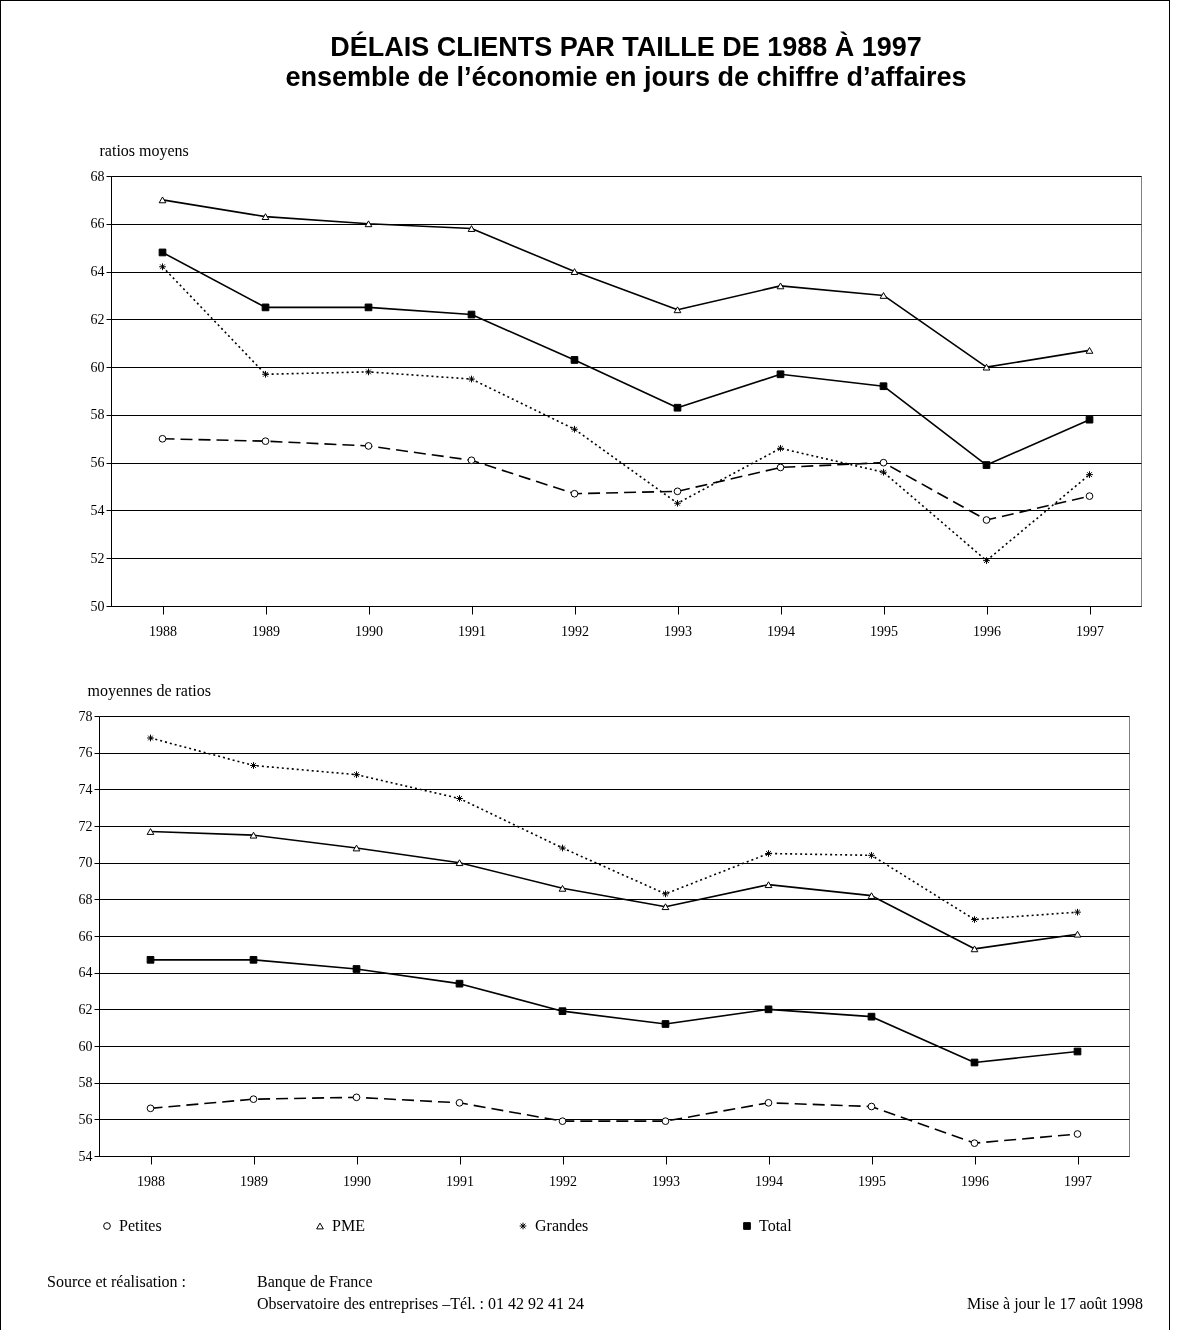 The image size is (1178, 1334). I want to click on x-tick-label: 1994, so click(781, 631).